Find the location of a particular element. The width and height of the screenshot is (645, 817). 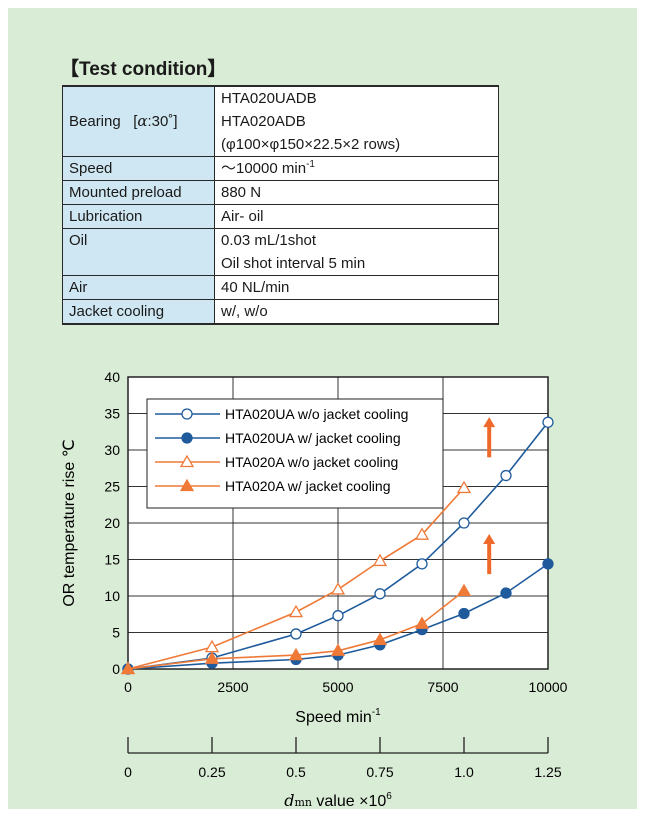

y-tick-label: 25 is located at coordinates (112, 487).